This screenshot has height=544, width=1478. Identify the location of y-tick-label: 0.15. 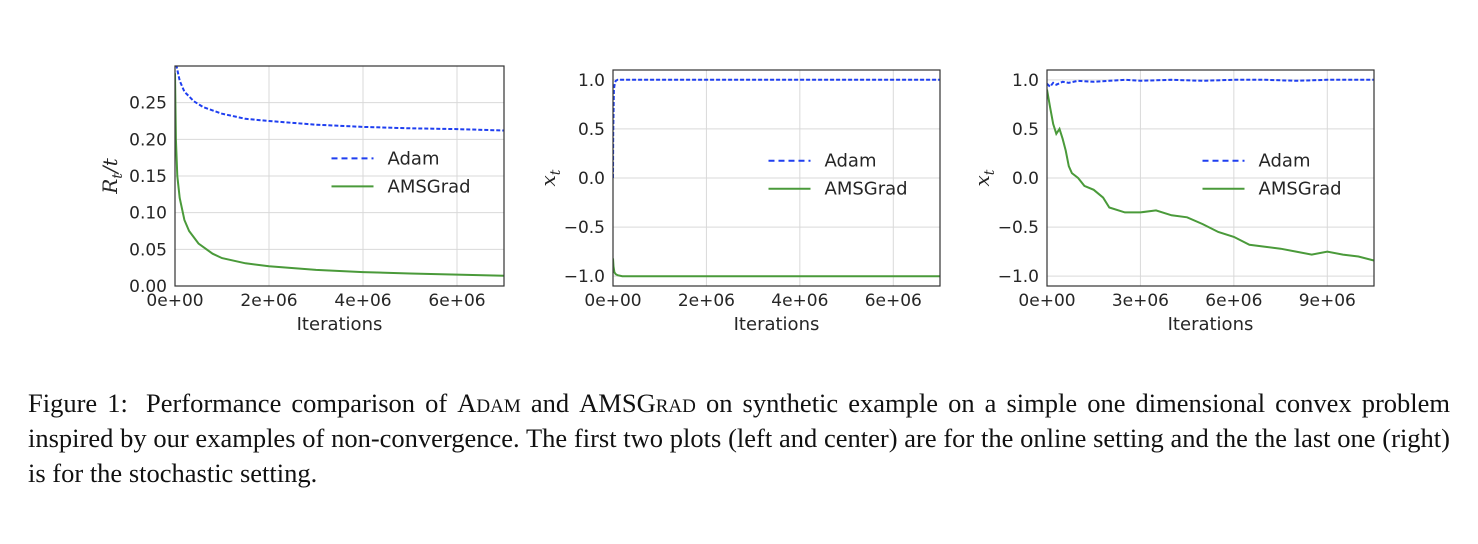
(148, 177).